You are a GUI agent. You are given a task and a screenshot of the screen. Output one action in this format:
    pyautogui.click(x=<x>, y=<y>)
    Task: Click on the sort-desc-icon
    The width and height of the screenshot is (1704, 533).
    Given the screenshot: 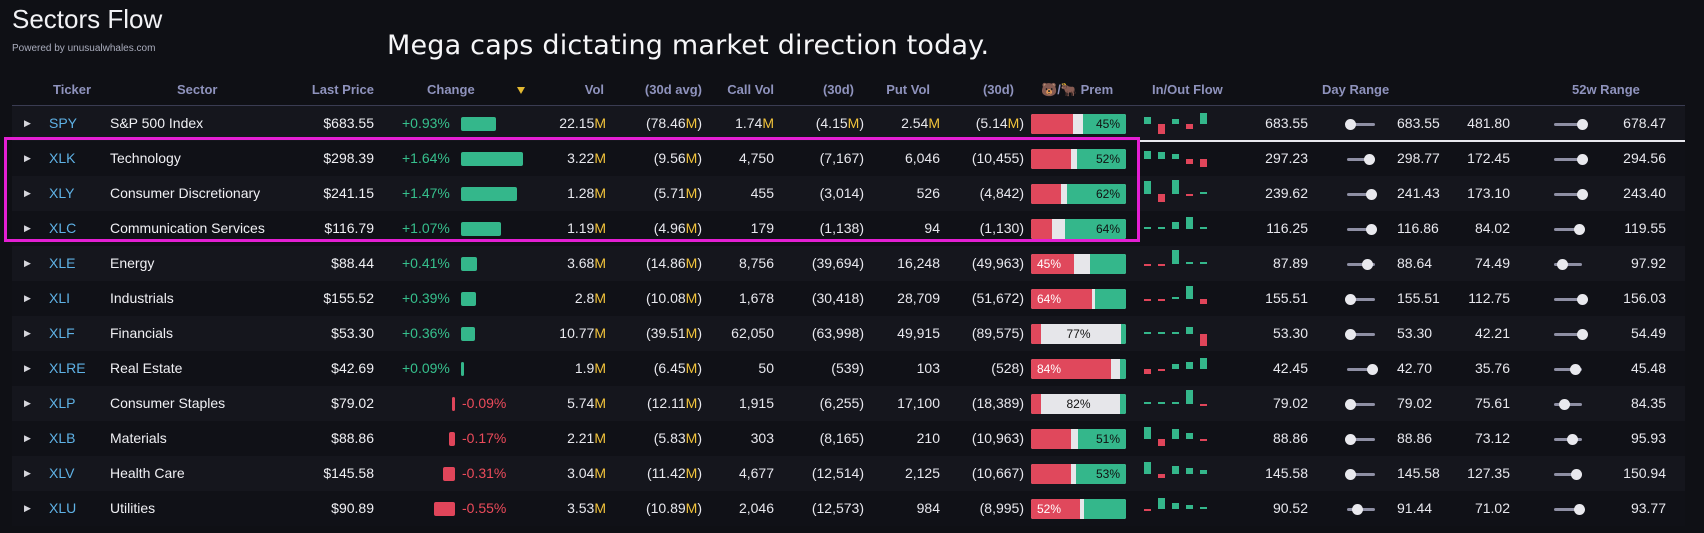 What is the action you would take?
    pyautogui.click(x=521, y=90)
    